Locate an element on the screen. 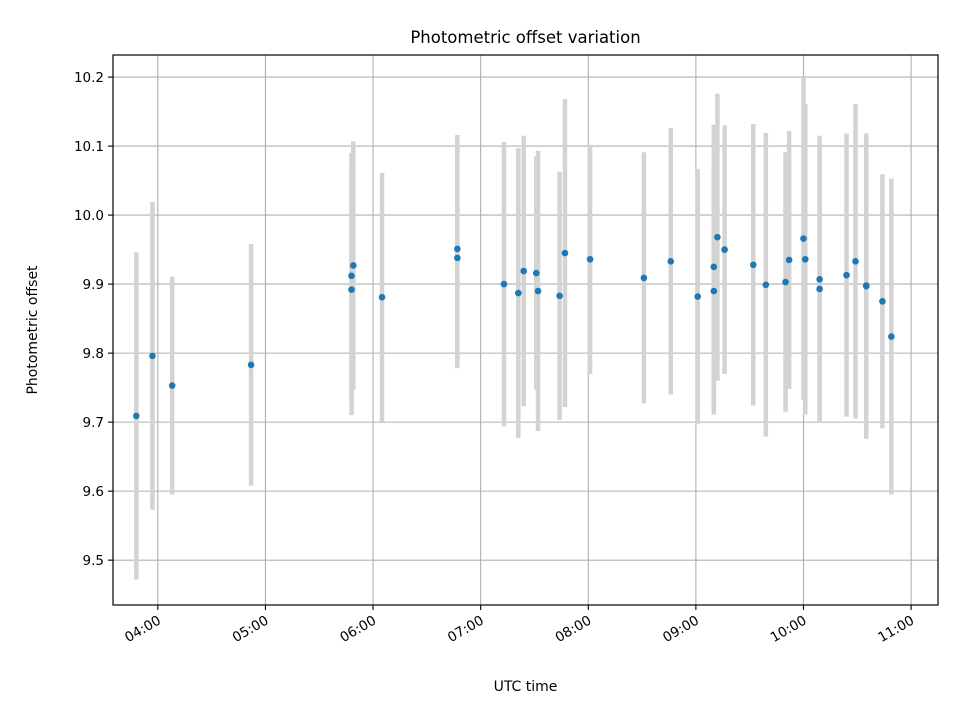 This screenshot has height=720, width=960. x-tick-label: 06:00 is located at coordinates (358, 629).